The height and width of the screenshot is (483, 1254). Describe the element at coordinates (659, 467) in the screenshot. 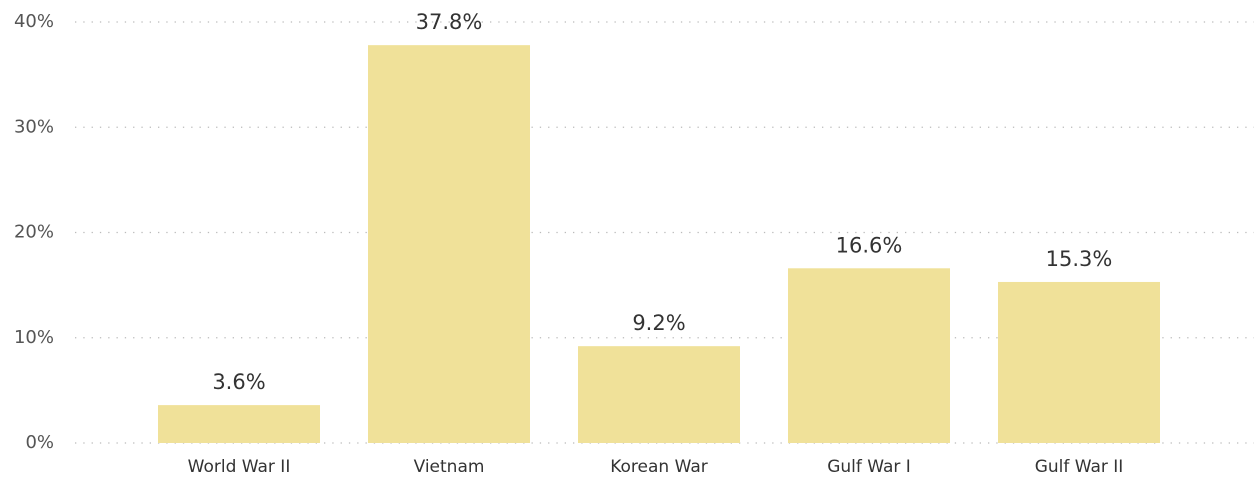

I see `x-tick-label: Korean War` at that location.